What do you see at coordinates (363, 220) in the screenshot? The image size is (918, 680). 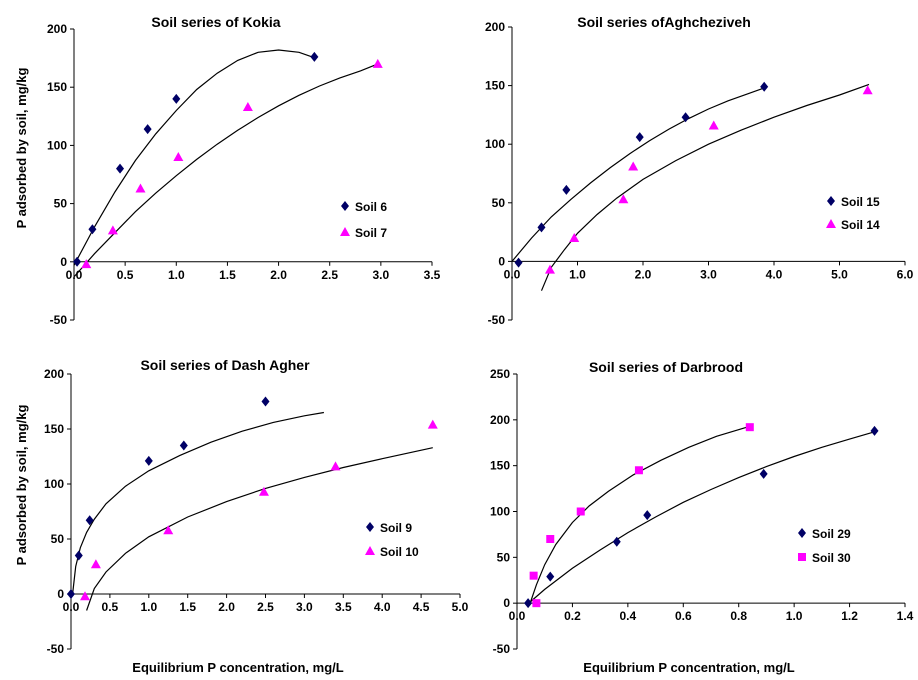 I see `legend: Soil 6 Soil 7` at bounding box center [363, 220].